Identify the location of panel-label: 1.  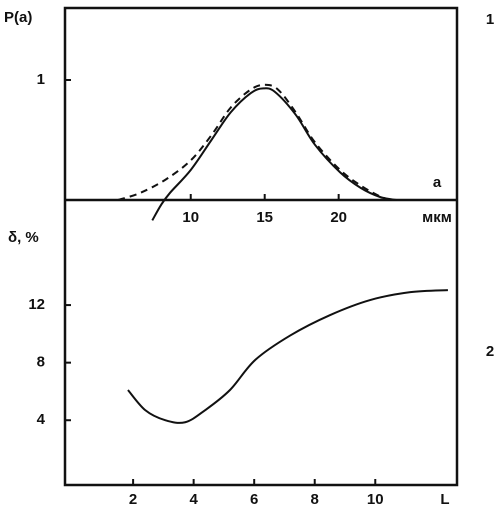
(490, 19).